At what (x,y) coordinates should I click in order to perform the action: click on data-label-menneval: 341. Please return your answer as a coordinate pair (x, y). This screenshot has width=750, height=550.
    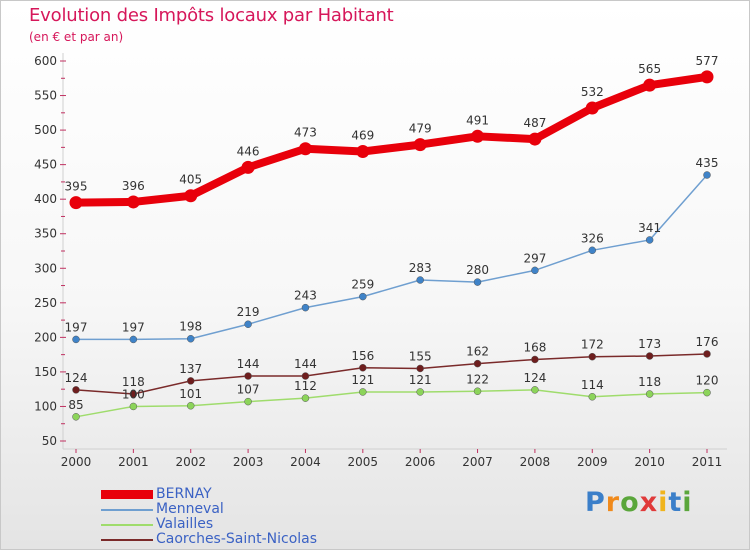
    Looking at the image, I should click on (649, 228).